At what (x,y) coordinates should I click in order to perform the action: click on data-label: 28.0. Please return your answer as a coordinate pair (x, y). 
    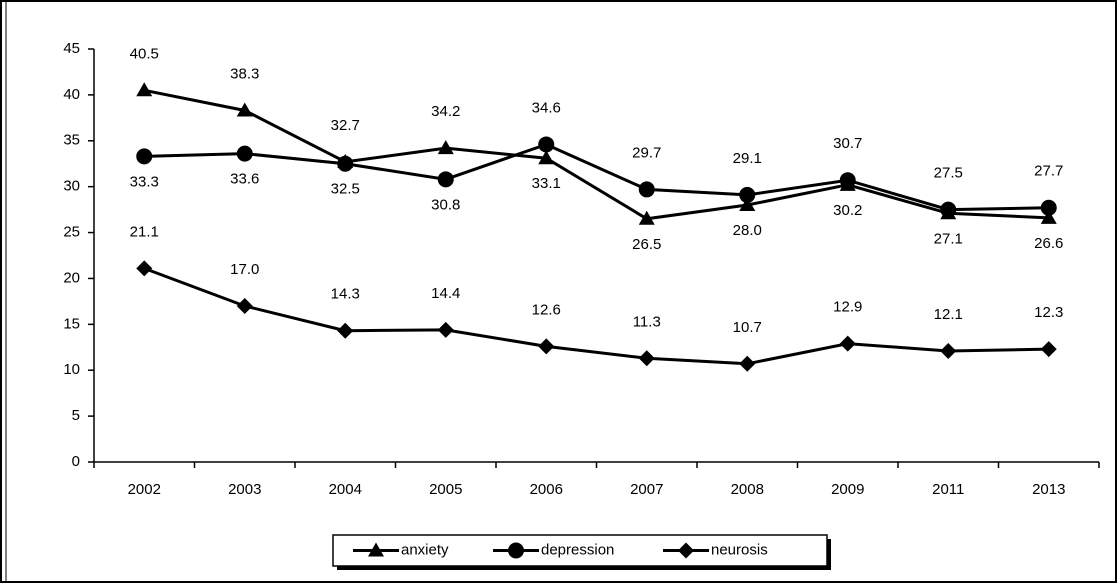
    Looking at the image, I should click on (747, 230).